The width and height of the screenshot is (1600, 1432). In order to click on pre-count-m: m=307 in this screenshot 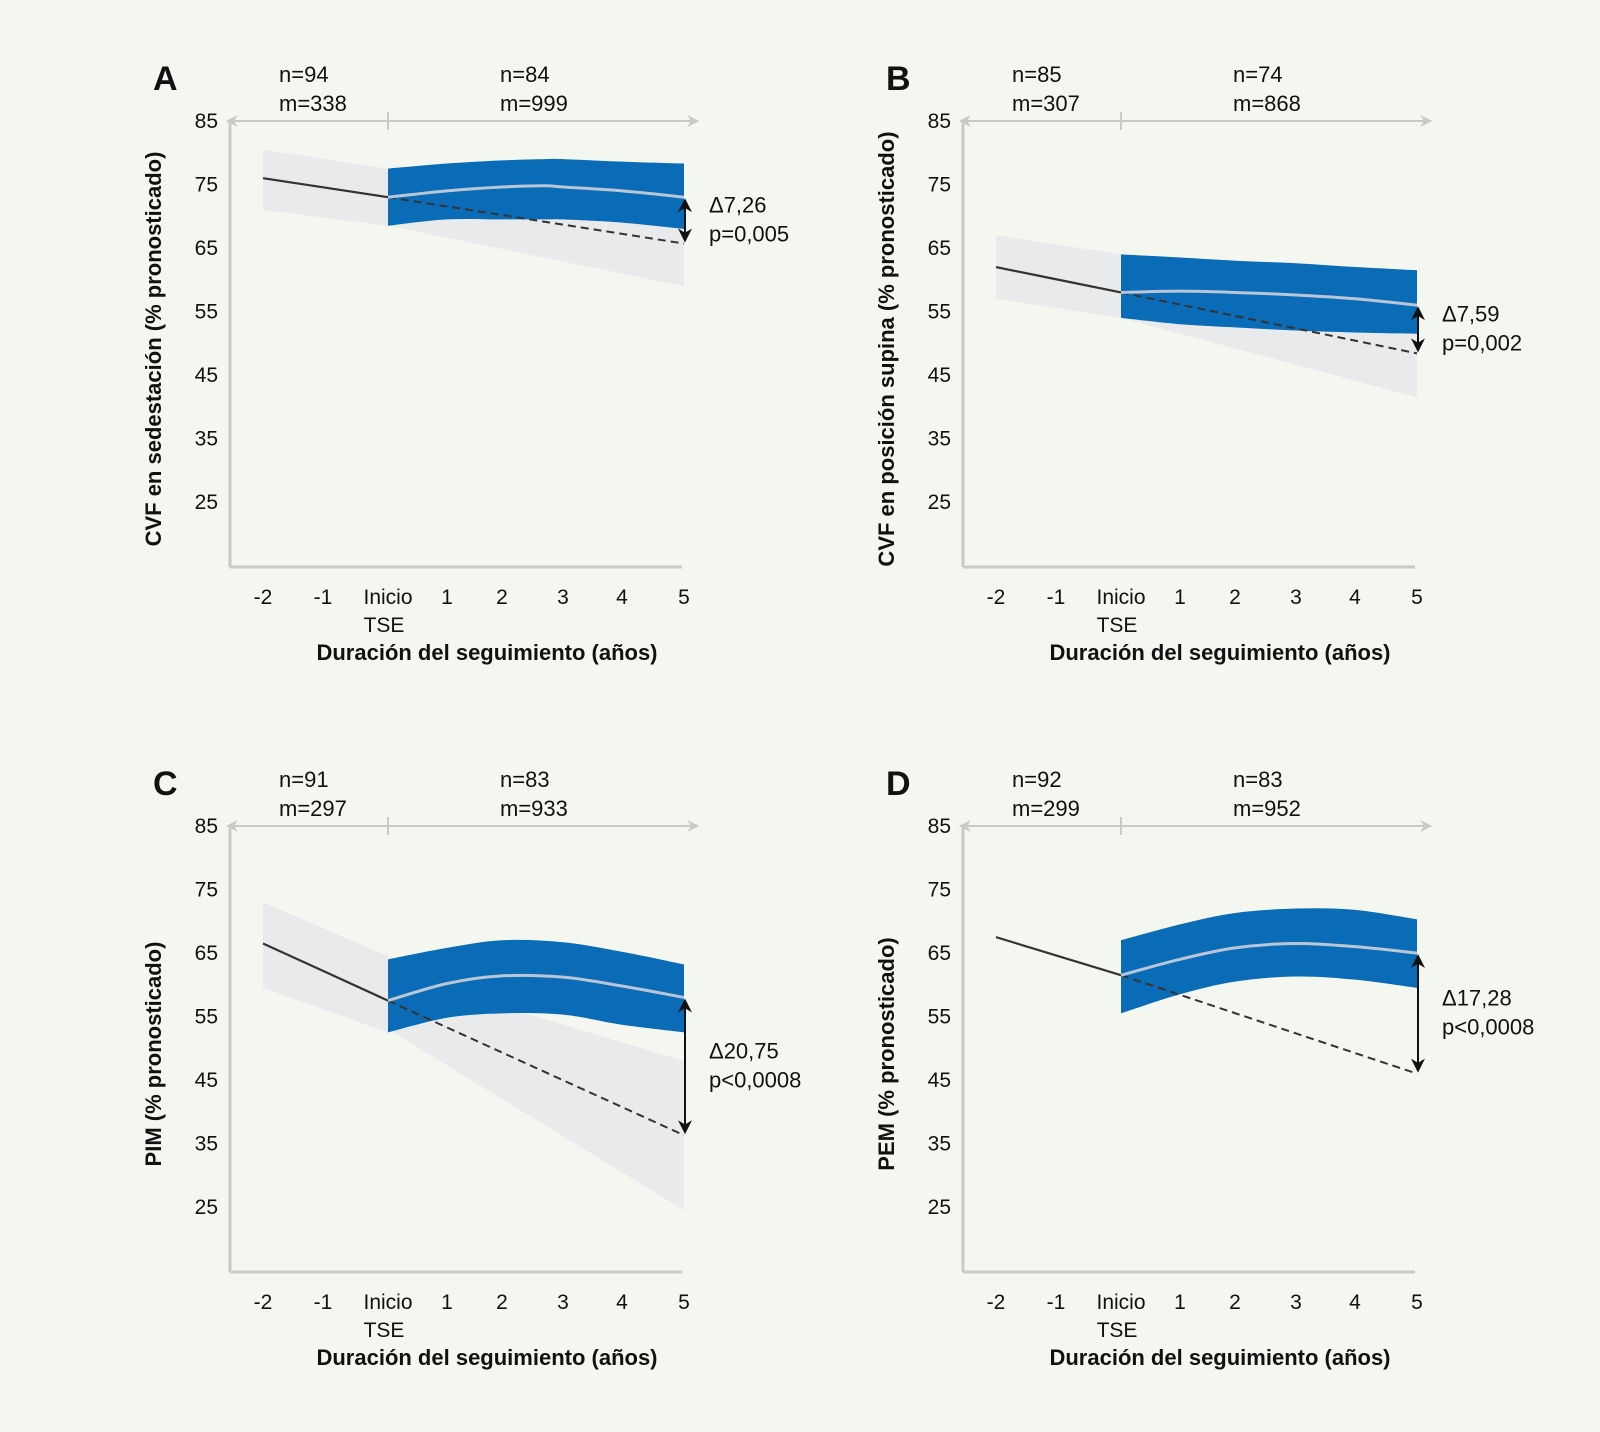, I will do `click(1046, 103)`.